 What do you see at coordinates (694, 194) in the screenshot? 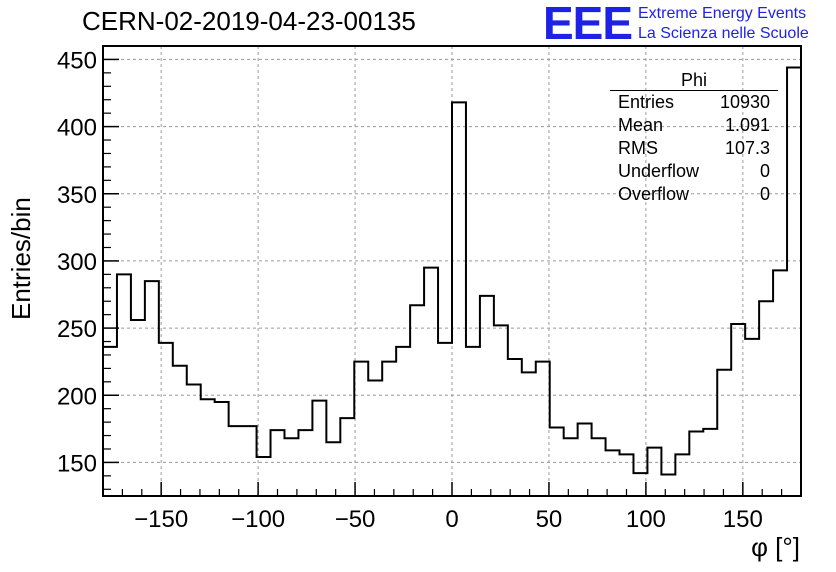
I see `stats-row-overflow: Overflow 0` at bounding box center [694, 194].